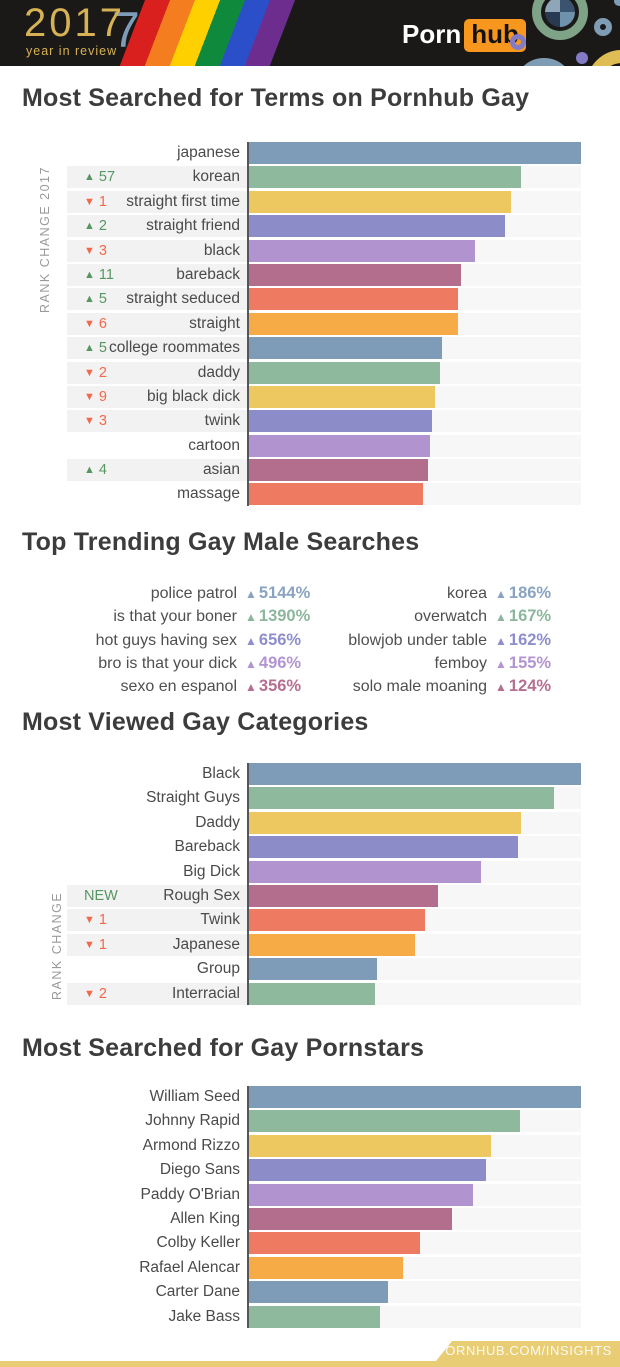  I want to click on bar-label: big black dick, so click(193, 396).